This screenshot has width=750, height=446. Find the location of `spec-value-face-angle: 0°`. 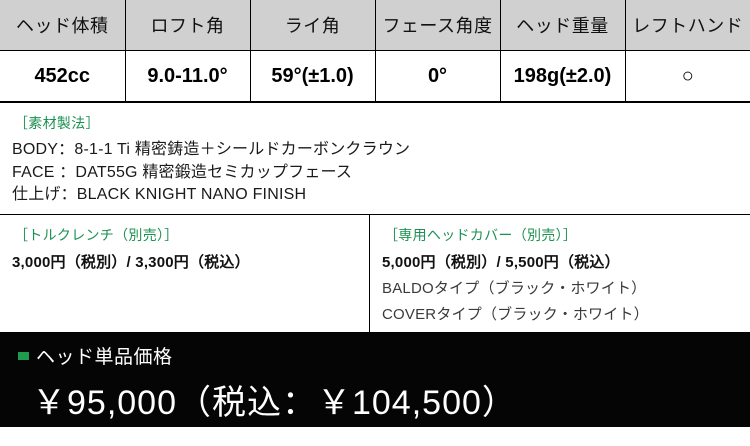

spec-value-face-angle: 0° is located at coordinates (437, 76).